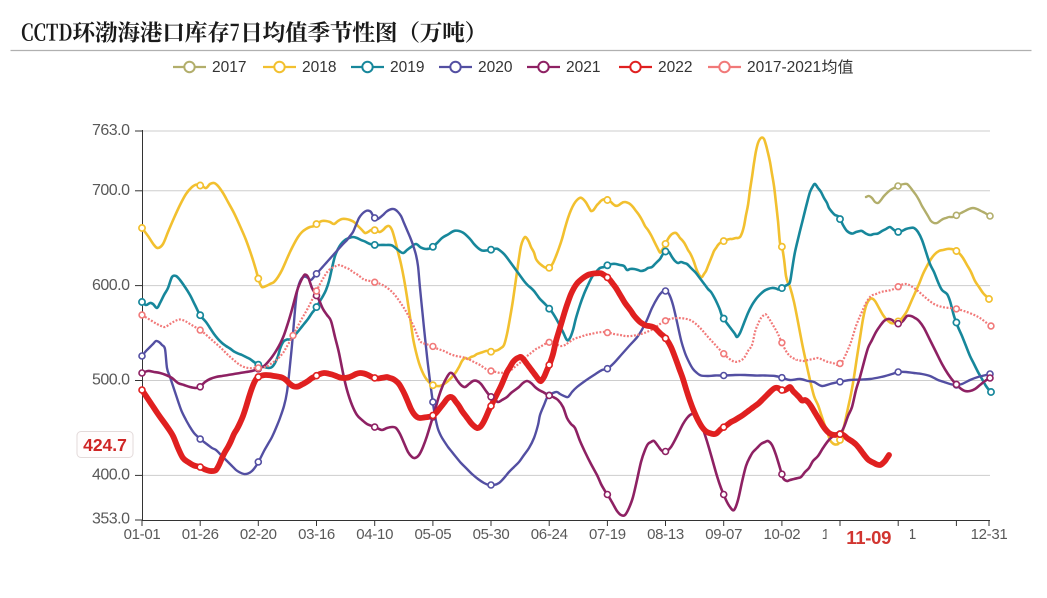  I want to click on svg-text: 10-02, so click(781, 534).